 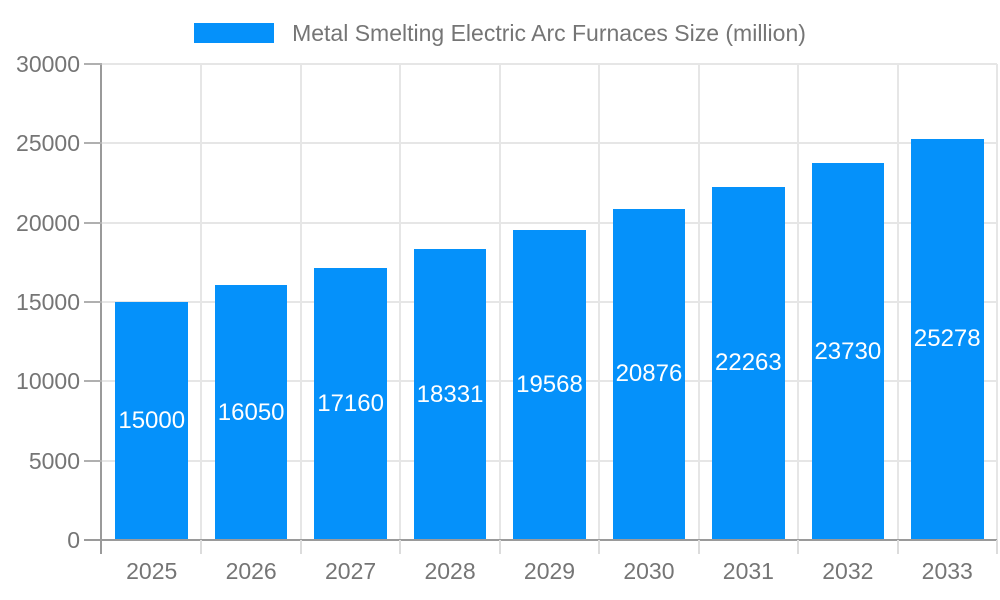 I want to click on bar-value-label: 15000, so click(x=152, y=420).